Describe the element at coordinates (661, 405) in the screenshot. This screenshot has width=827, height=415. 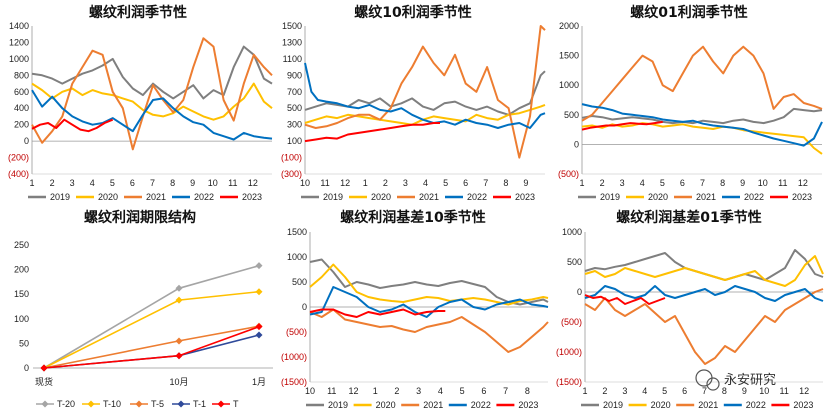
I see `c6-legend-label-2020: 2020` at that location.